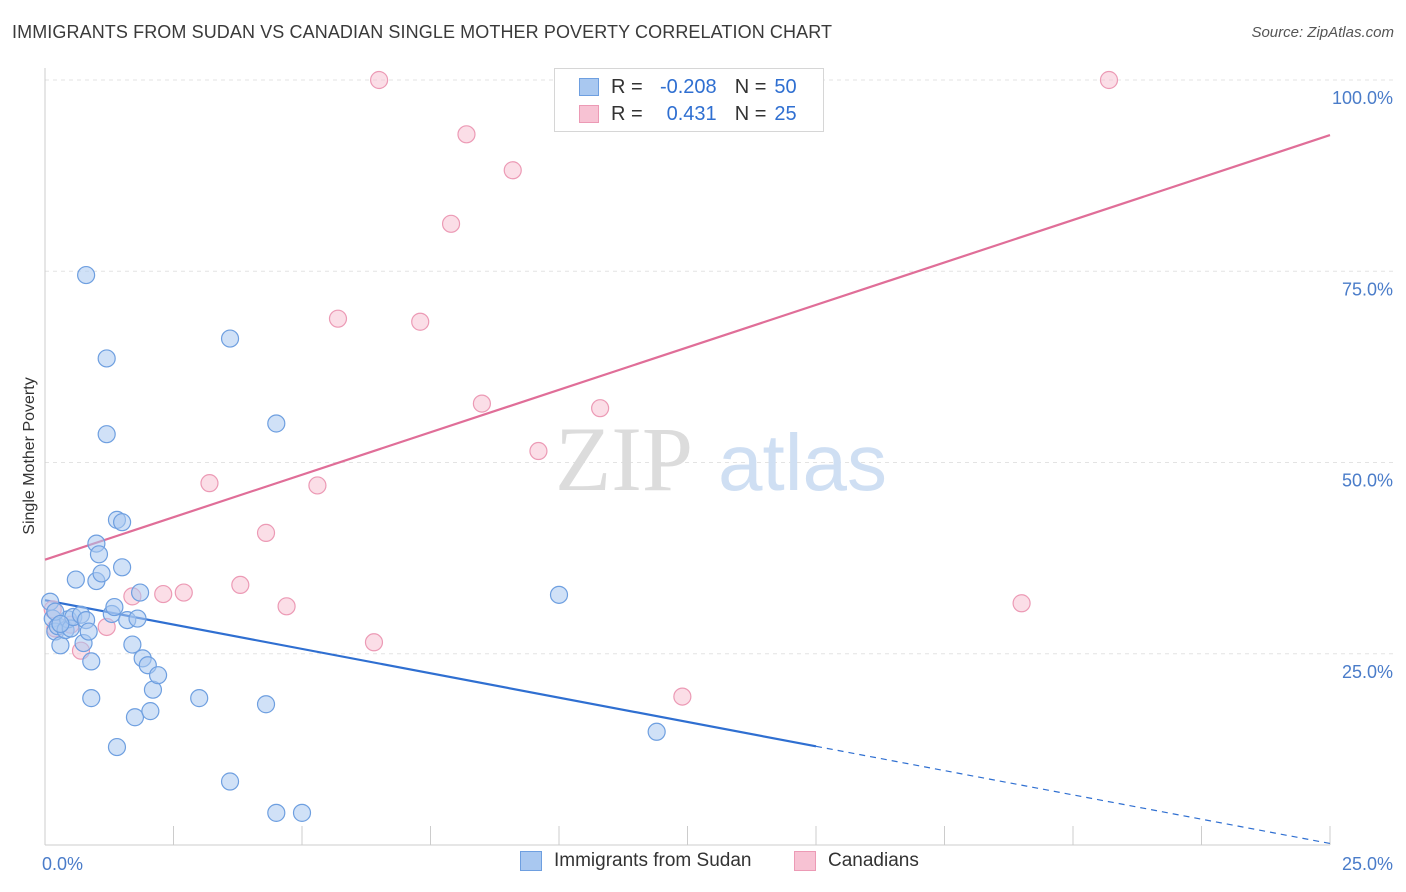 The height and width of the screenshot is (892, 1406). Describe the element at coordinates (589, 87) in the screenshot. I see `legend-swatch-sudan` at that location.